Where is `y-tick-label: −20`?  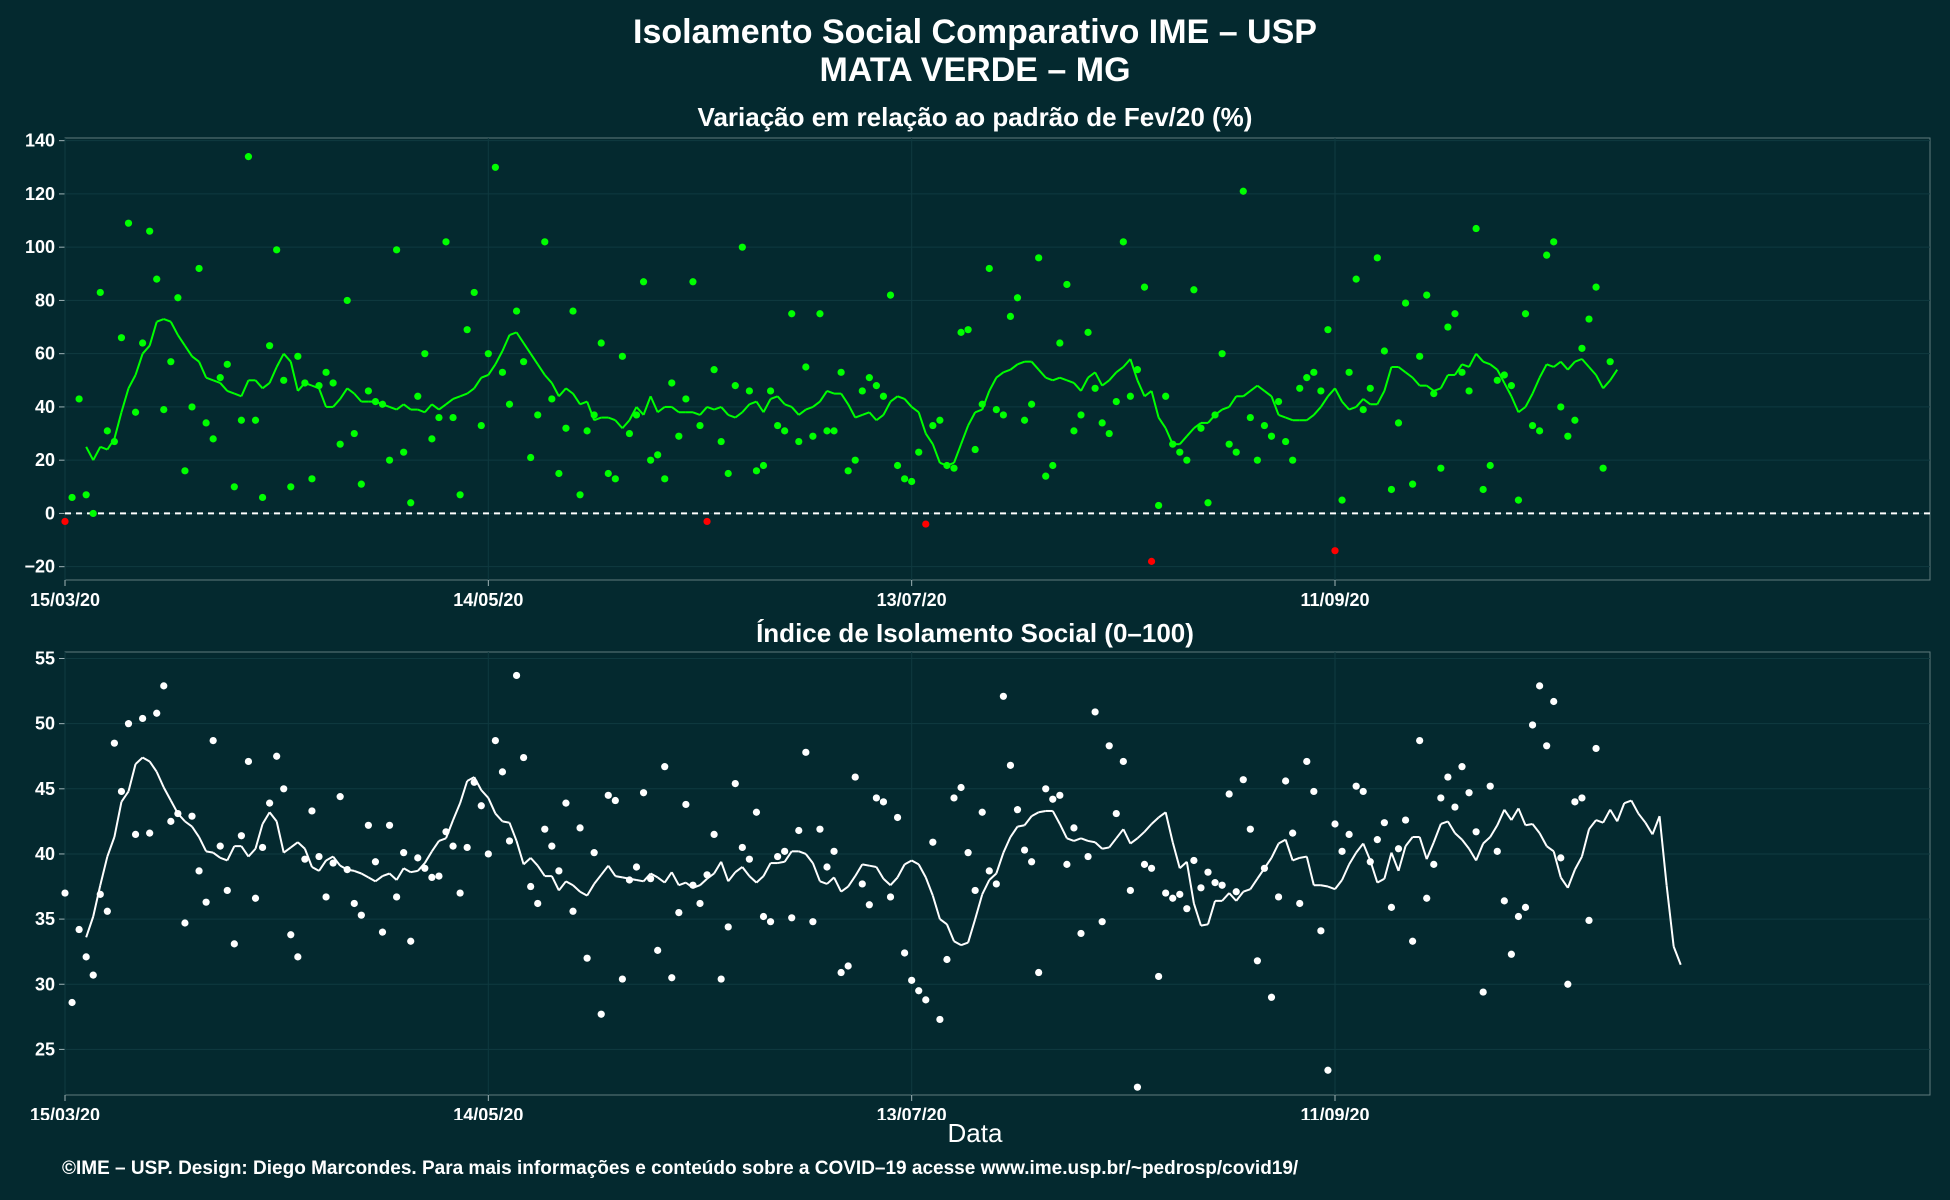
y-tick-label: −20 is located at coordinates (39, 567).